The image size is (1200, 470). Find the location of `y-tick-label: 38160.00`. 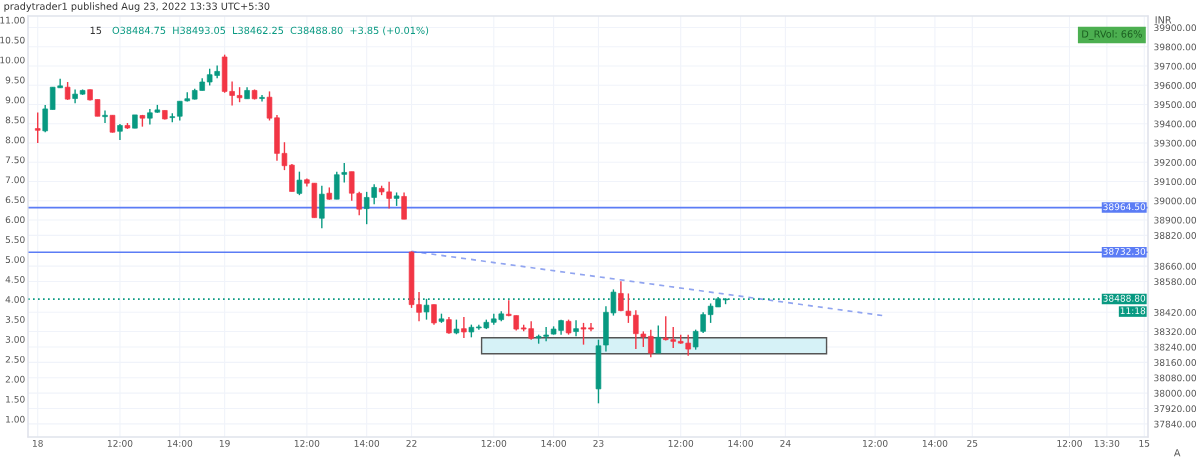

y-tick-label: 38160.00 is located at coordinates (1175, 362).